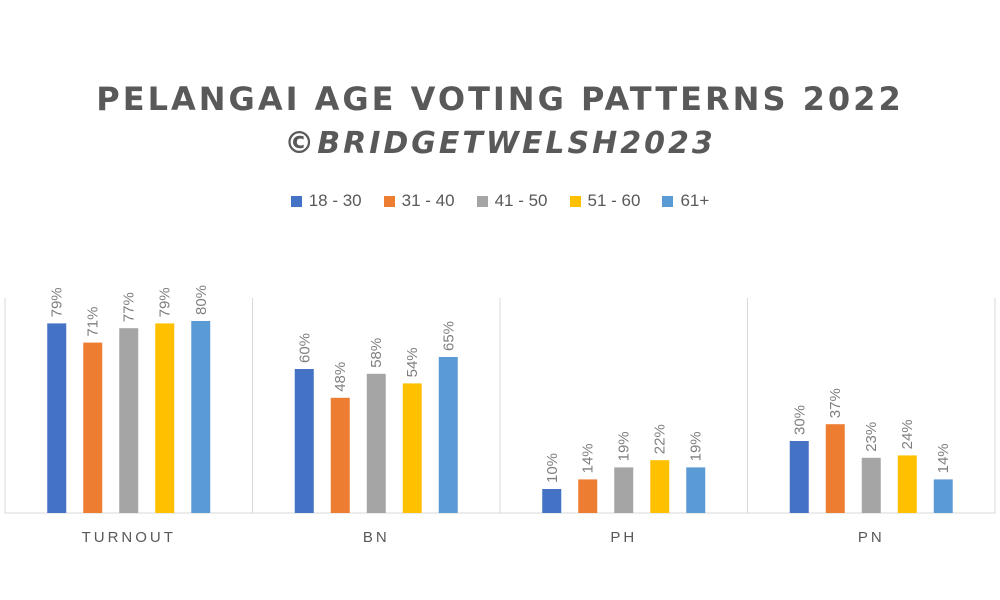 The height and width of the screenshot is (600, 1000). I want to click on data-label: 58%, so click(376, 353).